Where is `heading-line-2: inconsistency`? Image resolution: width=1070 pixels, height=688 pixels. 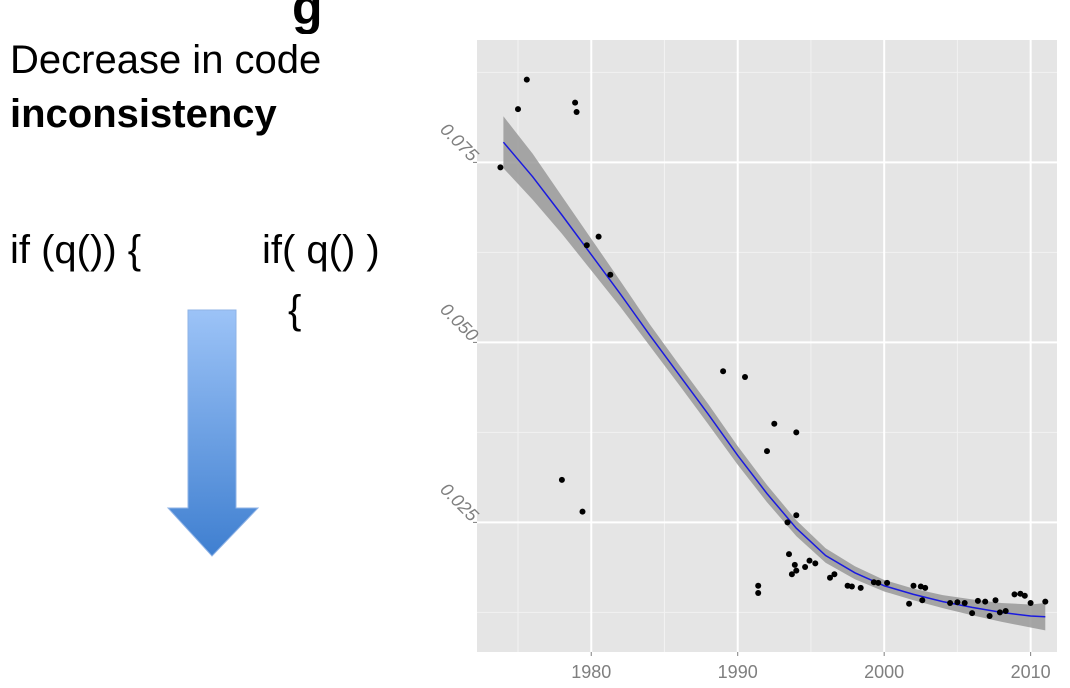 heading-line-2: inconsistency is located at coordinates (143, 114).